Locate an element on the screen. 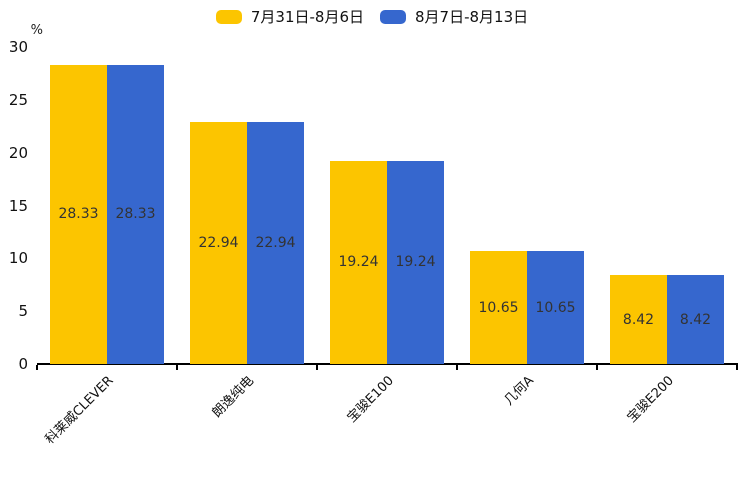 The image size is (744, 496). legend-swatch-blue is located at coordinates (393, 17).